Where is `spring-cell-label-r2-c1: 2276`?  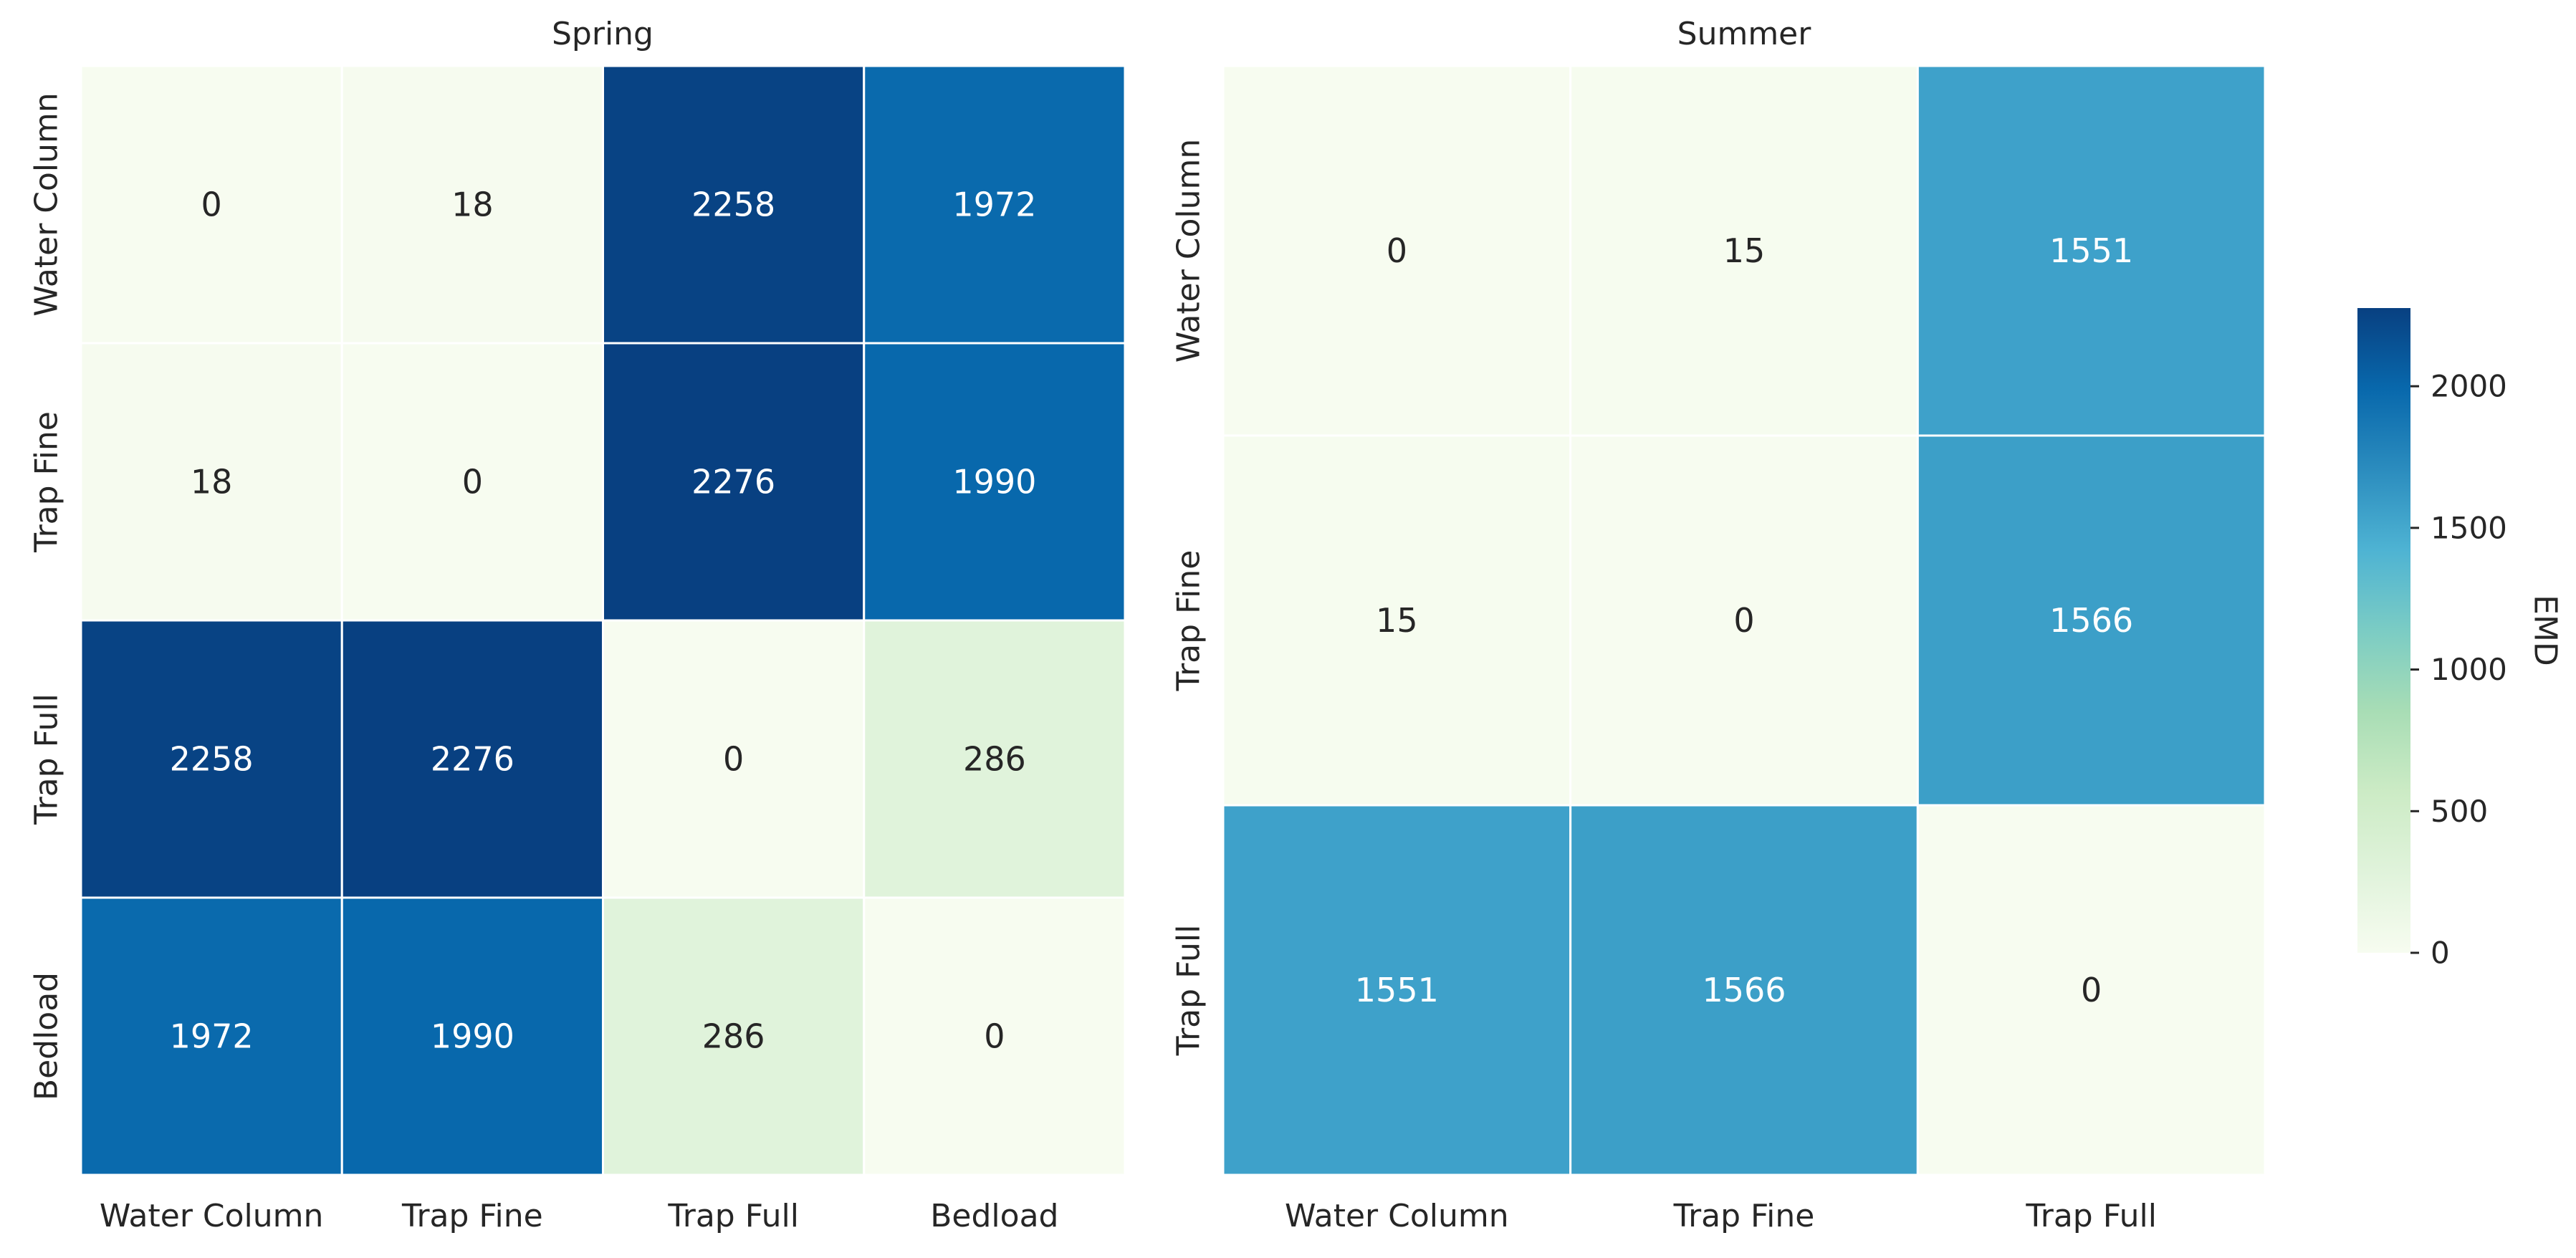 spring-cell-label-r2-c1: 2276 is located at coordinates (473, 760).